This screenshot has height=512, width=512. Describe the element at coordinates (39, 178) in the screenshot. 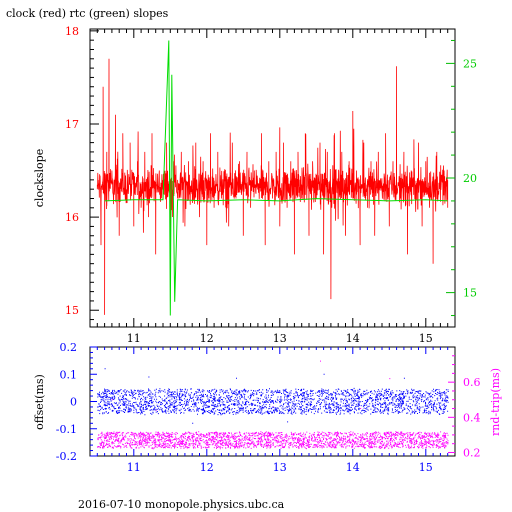

I see `top-y-axis-label: clockslope` at that location.